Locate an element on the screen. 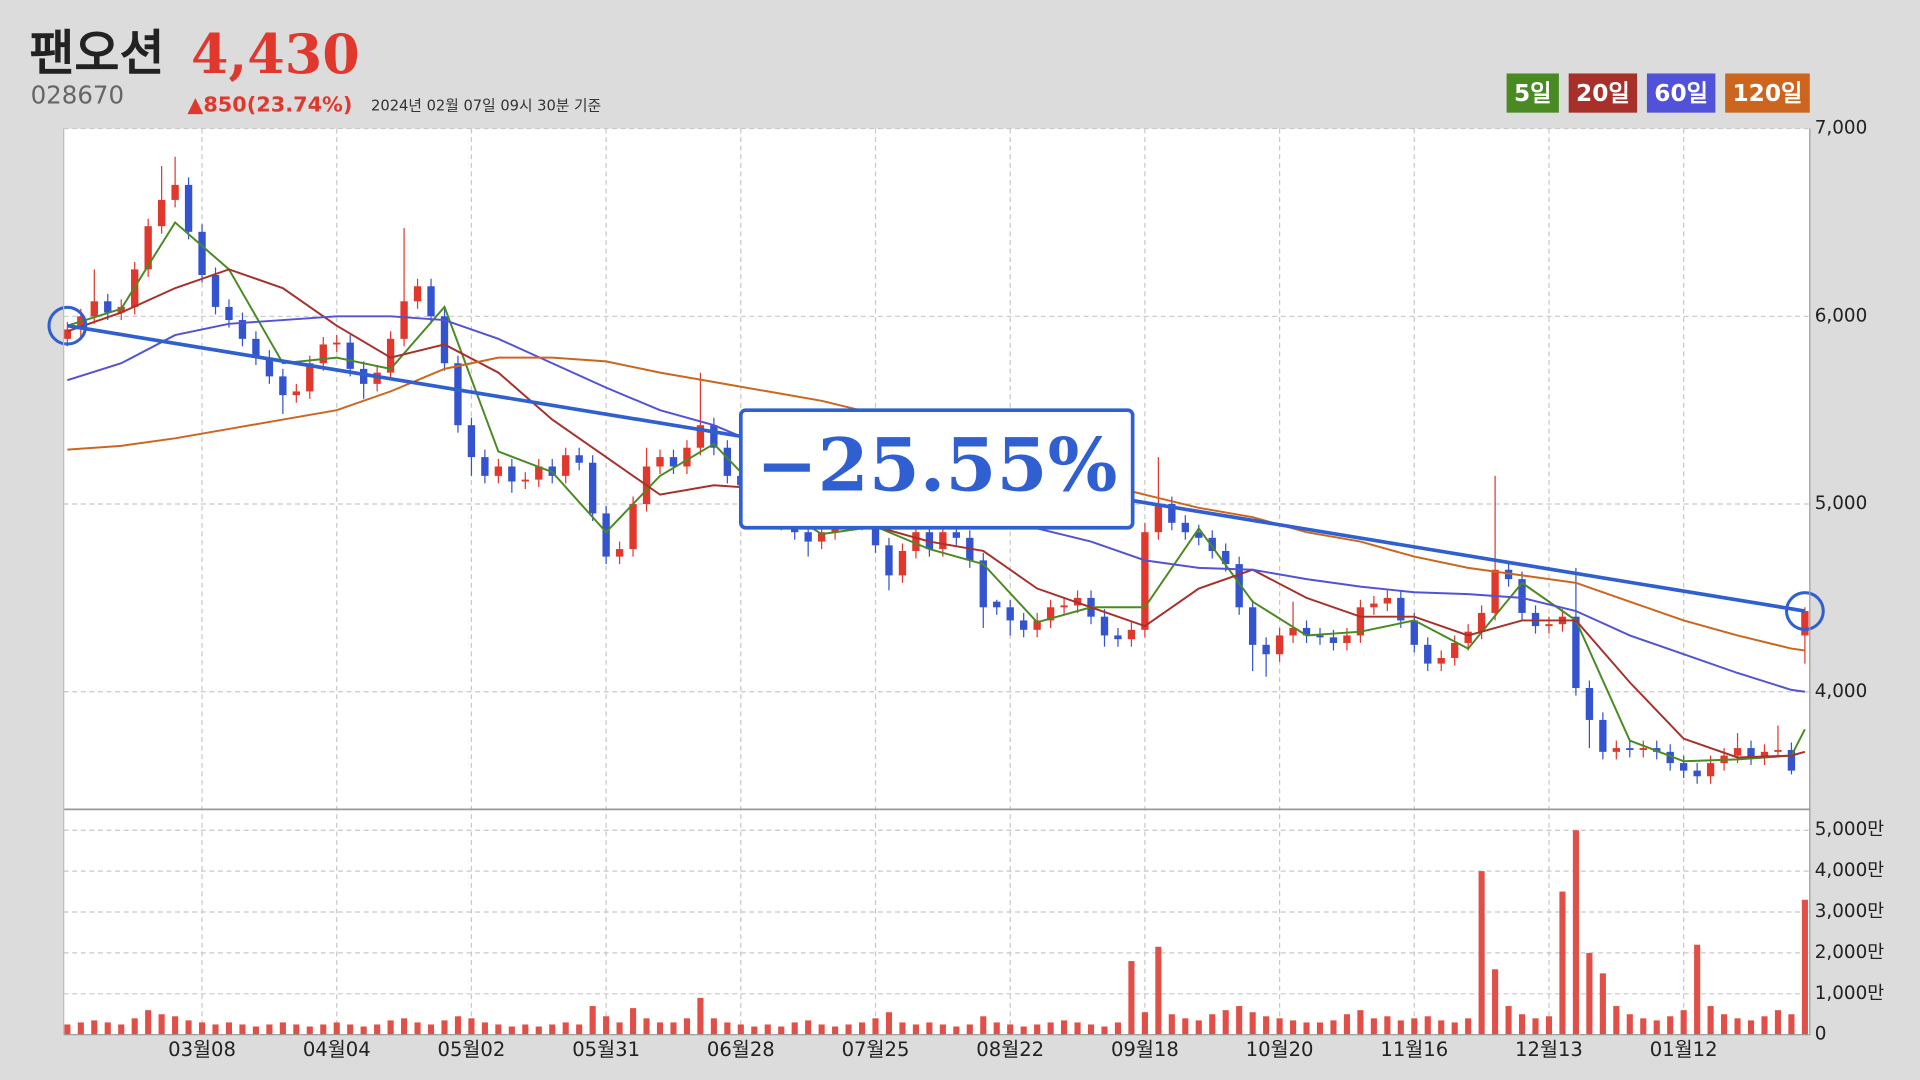 This screenshot has height=1080, width=1920. legend-label: 20일 is located at coordinates (1603, 93).